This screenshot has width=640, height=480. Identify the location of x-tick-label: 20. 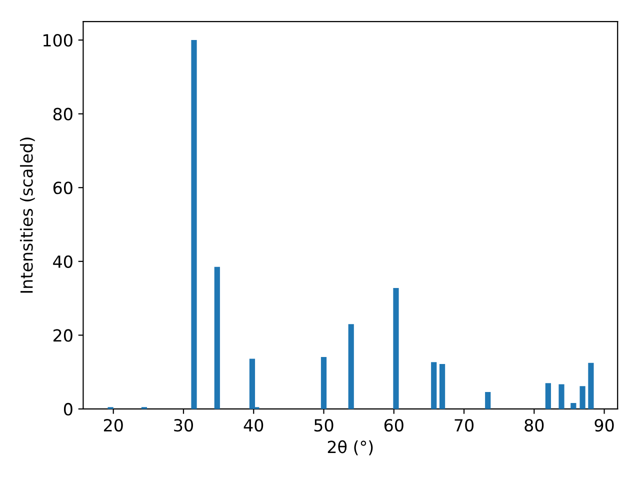
(113, 425).